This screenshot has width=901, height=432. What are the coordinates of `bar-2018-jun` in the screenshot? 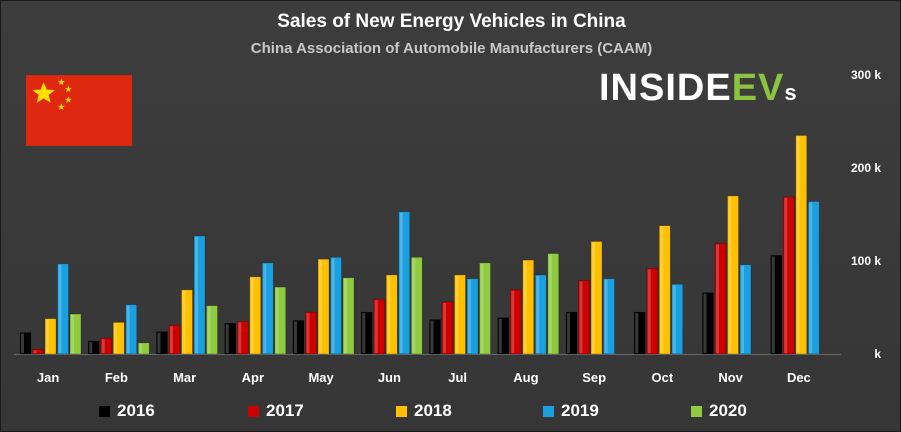 It's located at (391, 314).